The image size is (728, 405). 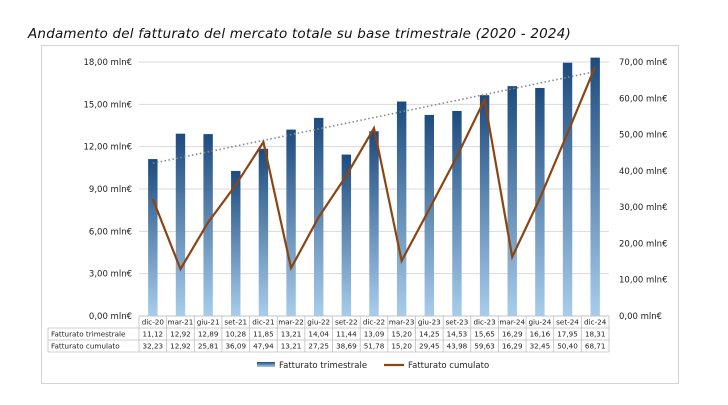 I want to click on x-tick-label: mar-23, so click(x=402, y=322).